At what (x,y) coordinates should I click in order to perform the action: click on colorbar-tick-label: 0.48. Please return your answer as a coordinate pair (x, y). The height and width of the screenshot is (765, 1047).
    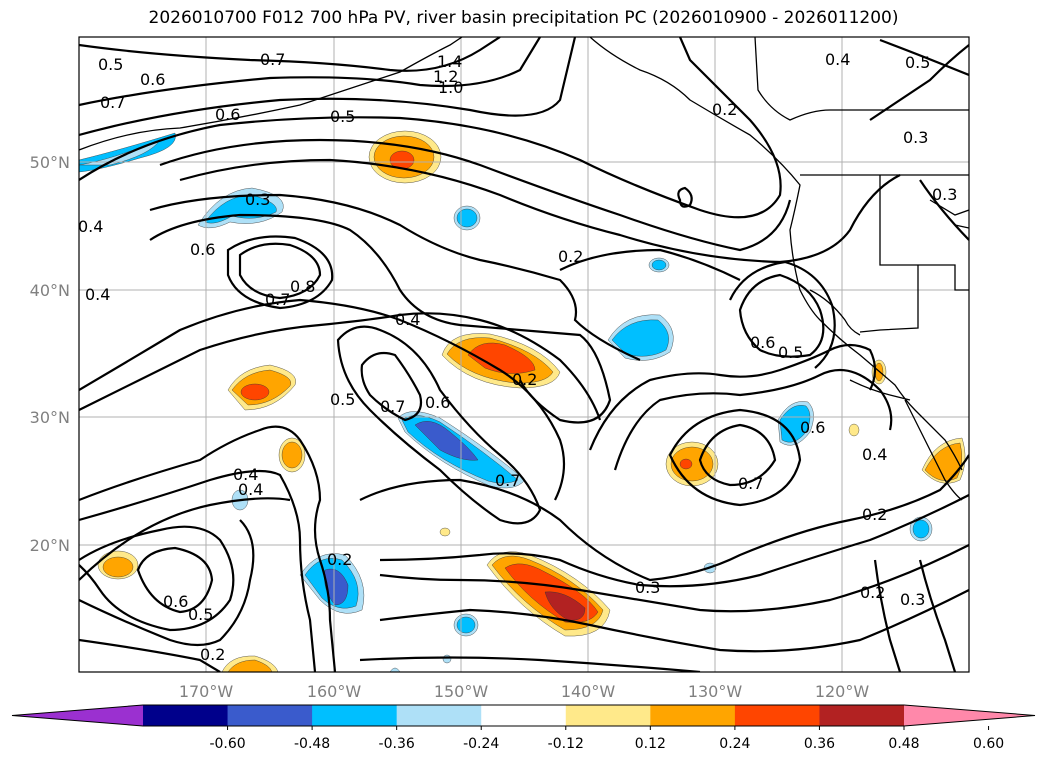
    Looking at the image, I should click on (903, 744).